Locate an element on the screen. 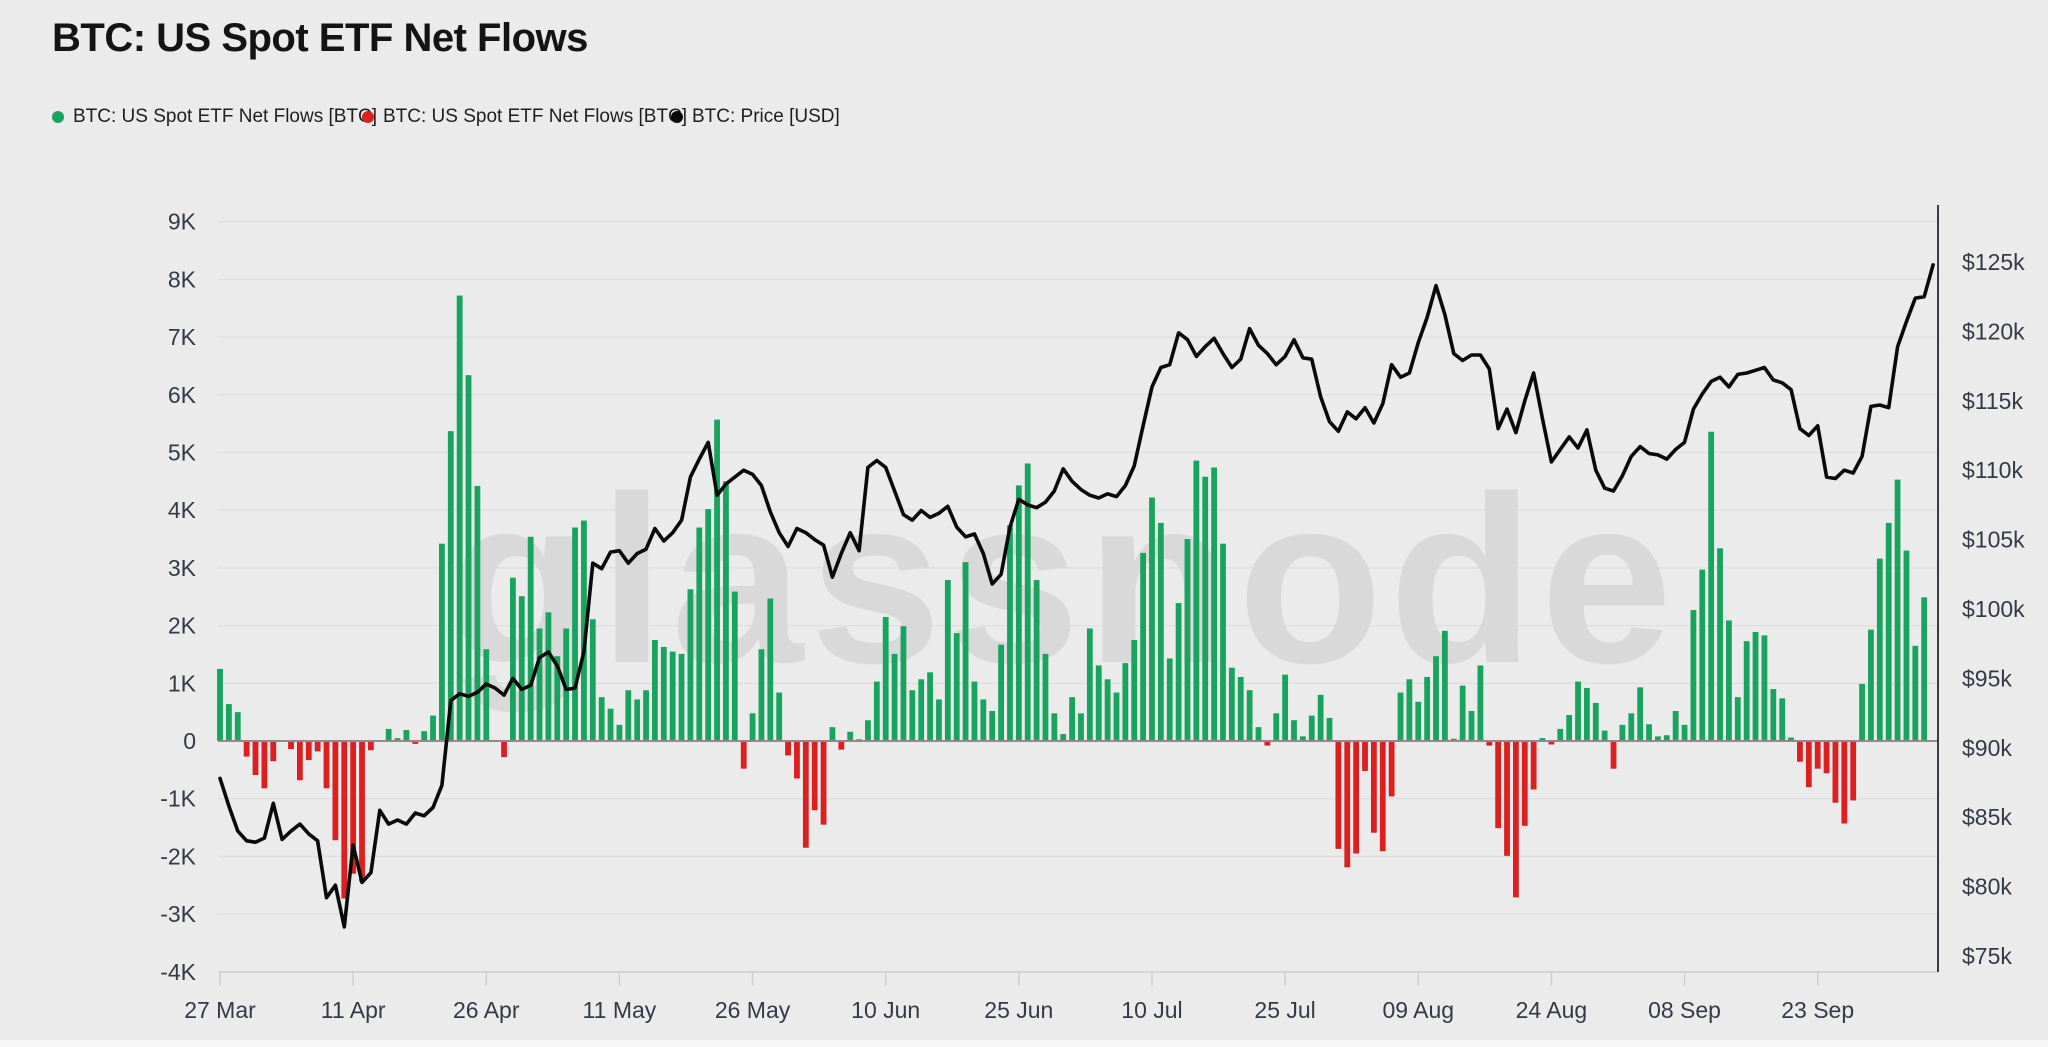 The image size is (2048, 1047). legend-item-netflows-positive: BTC: US Spot ETF Net Flows [BTC] is located at coordinates (214, 117).